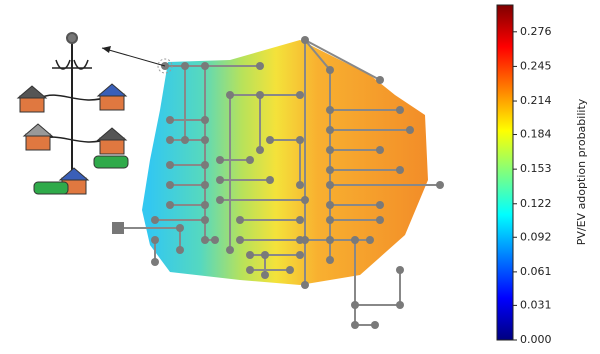 This screenshot has width=600, height=354. Describe the element at coordinates (536, 65) in the screenshot. I see `colorbar-tick-label: 0.245` at that location.